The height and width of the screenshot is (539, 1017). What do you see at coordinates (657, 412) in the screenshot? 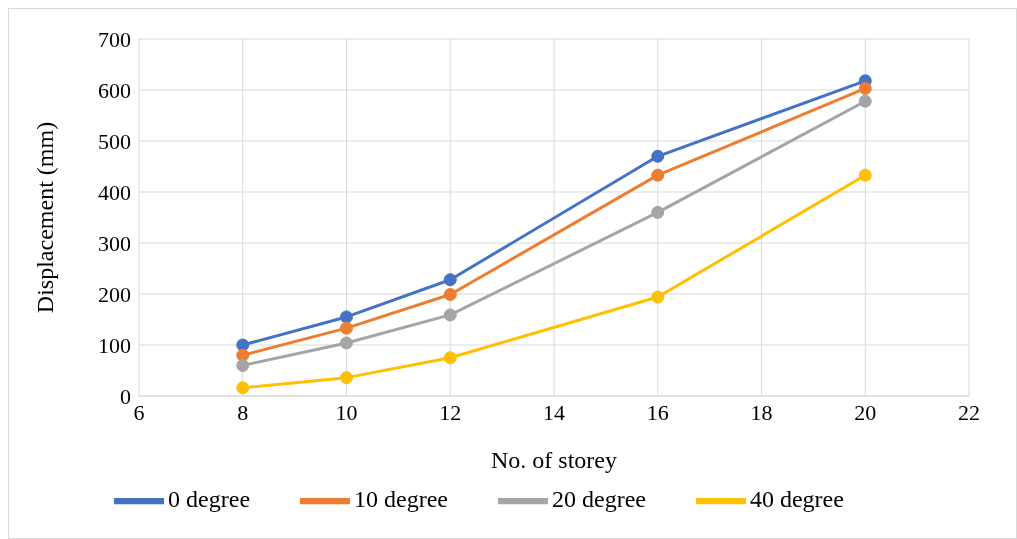
I see `x-tick-label: 16` at bounding box center [657, 412].